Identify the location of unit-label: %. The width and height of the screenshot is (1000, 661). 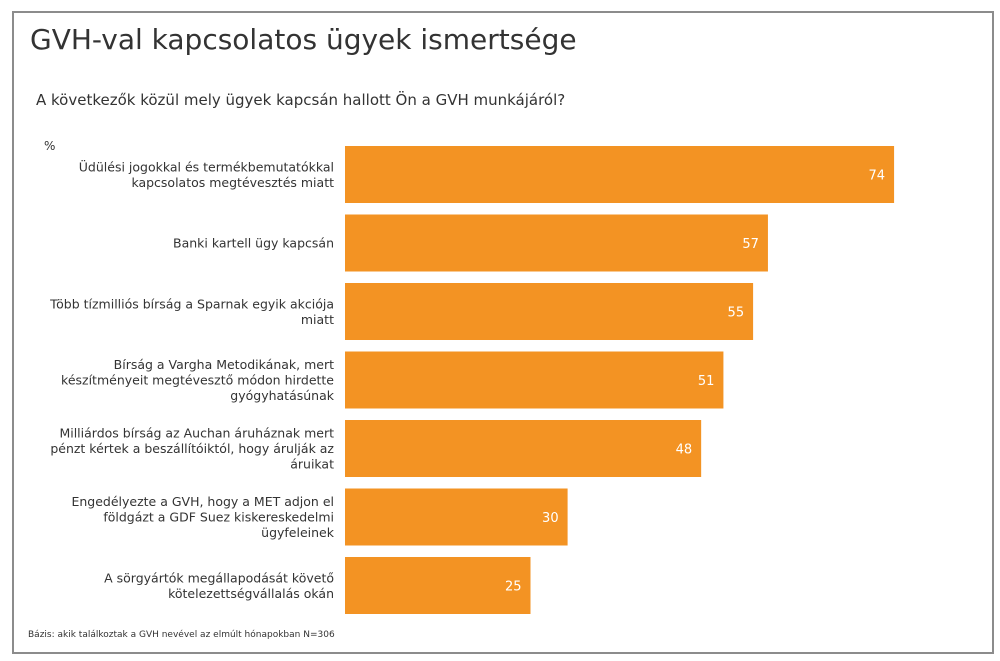
(50, 146).